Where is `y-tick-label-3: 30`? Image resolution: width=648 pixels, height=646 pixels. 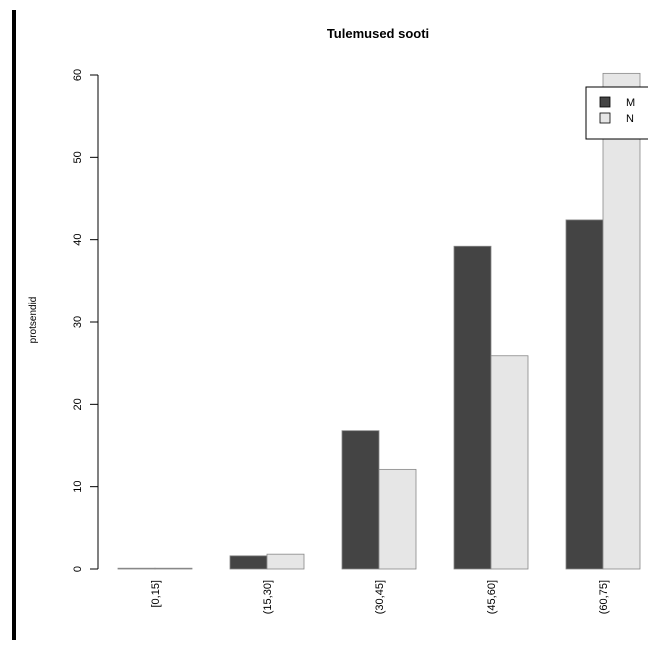 y-tick-label-3: 30 is located at coordinates (78, 322).